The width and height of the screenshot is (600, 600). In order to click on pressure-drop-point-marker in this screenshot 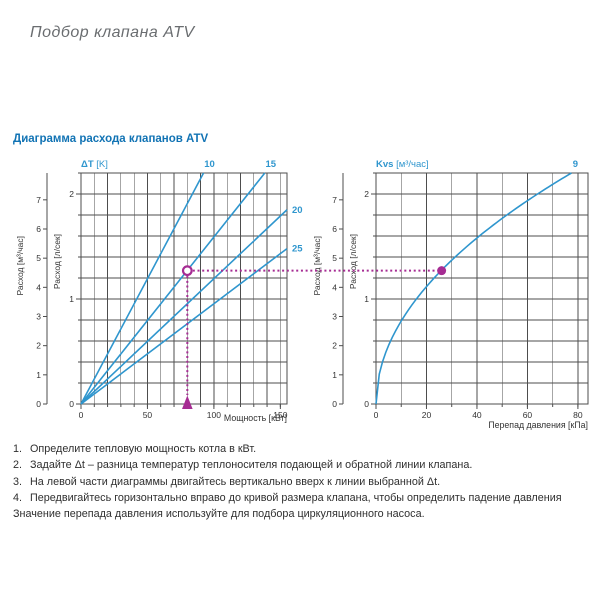, I will do `click(442, 271)`.